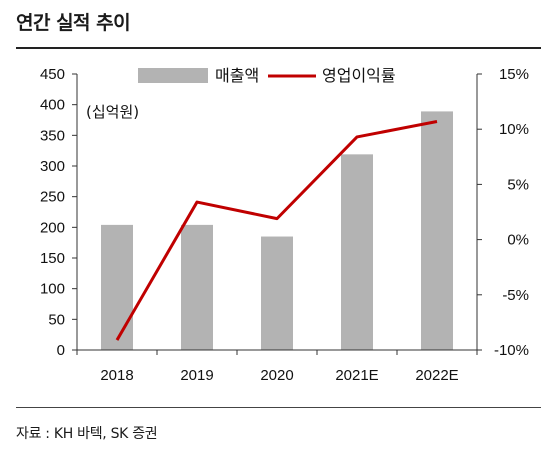  Describe the element at coordinates (112, 112) in the screenshot. I see `unit-label: (십억원)` at that location.